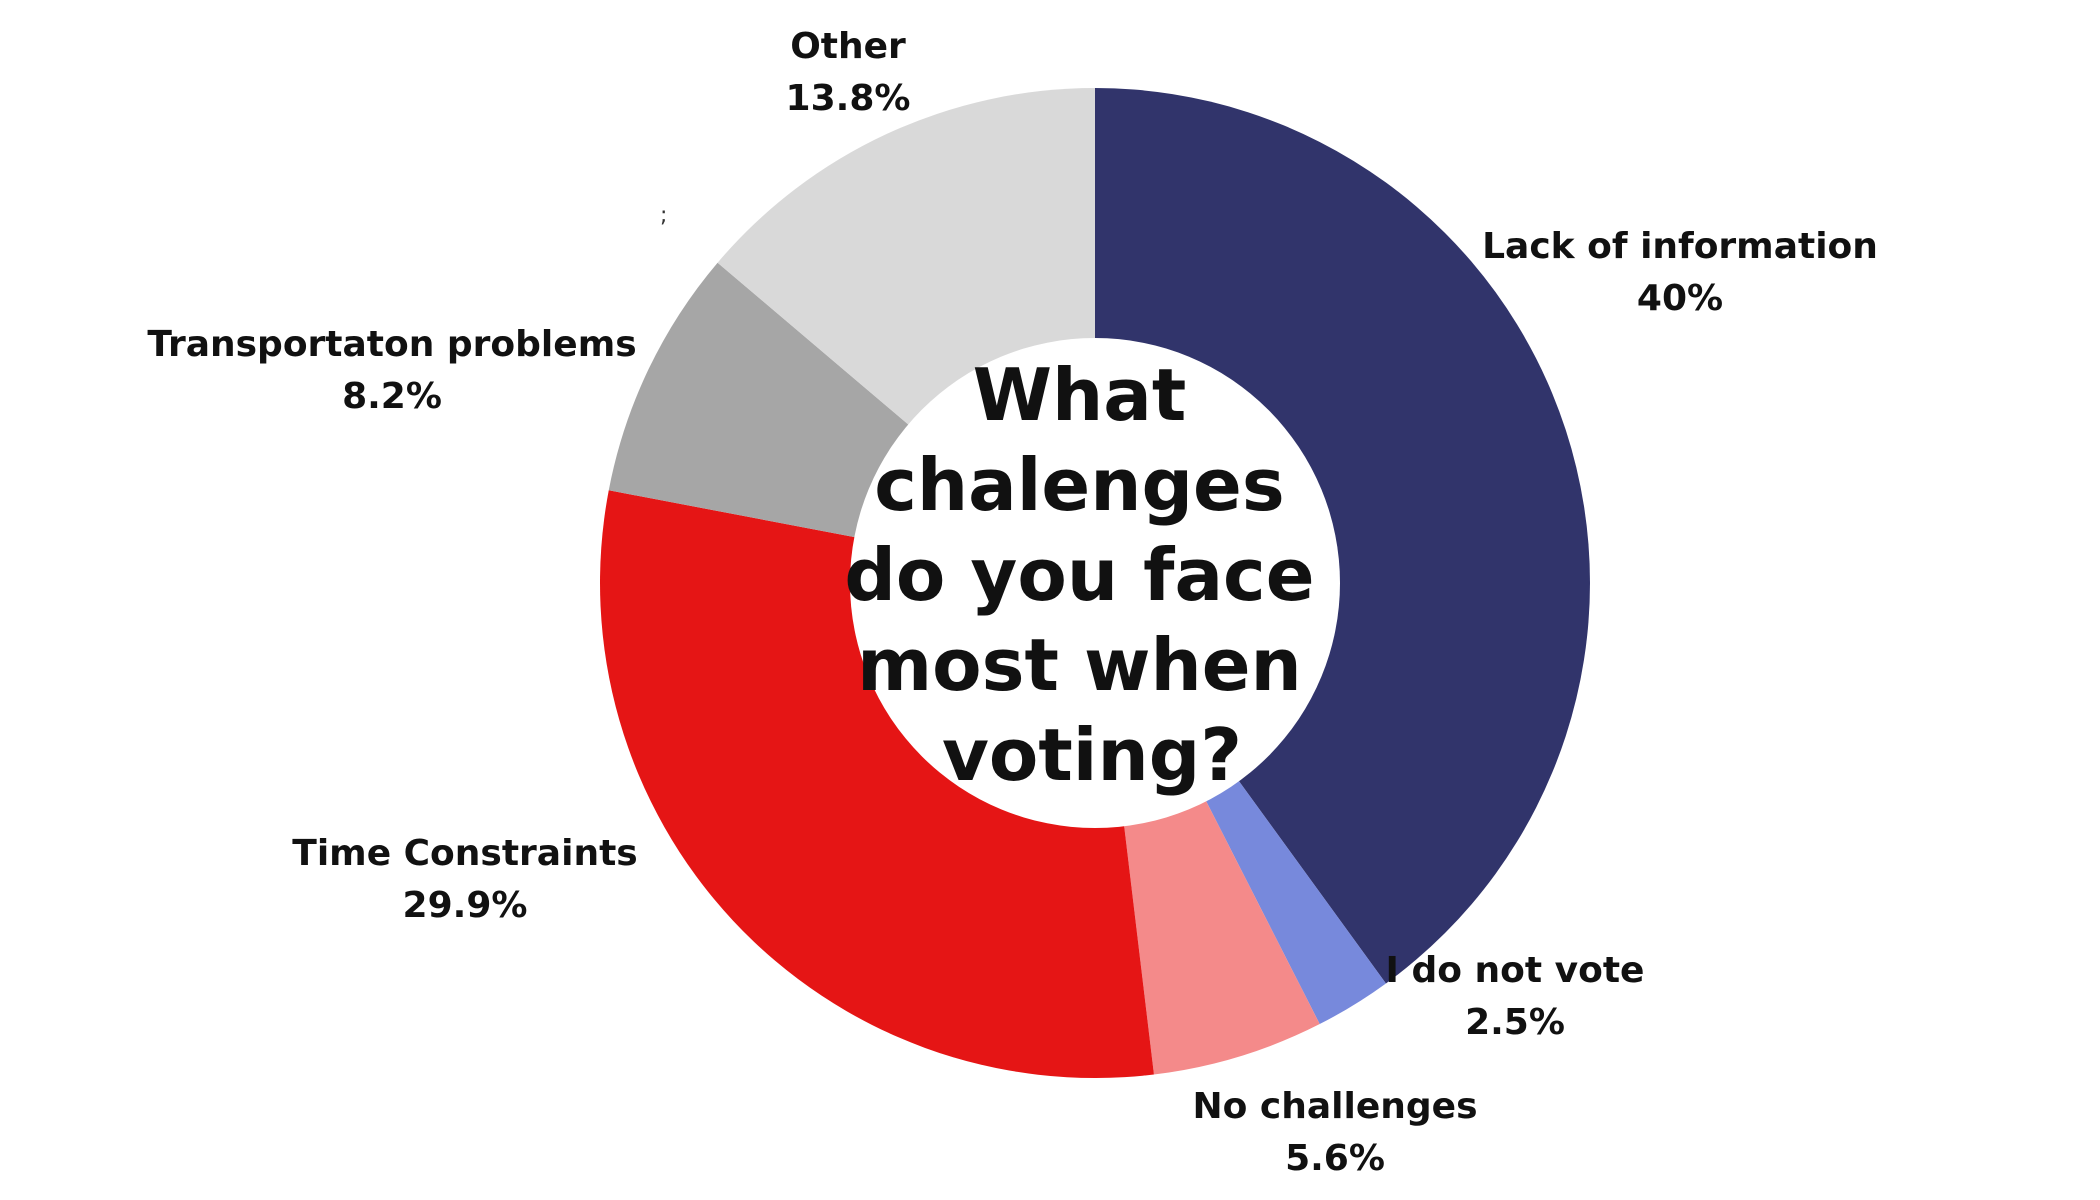 This screenshot has height=1200, width=2100. What do you see at coordinates (392, 396) in the screenshot?
I see `slice-label-value: 8.2%` at bounding box center [392, 396].